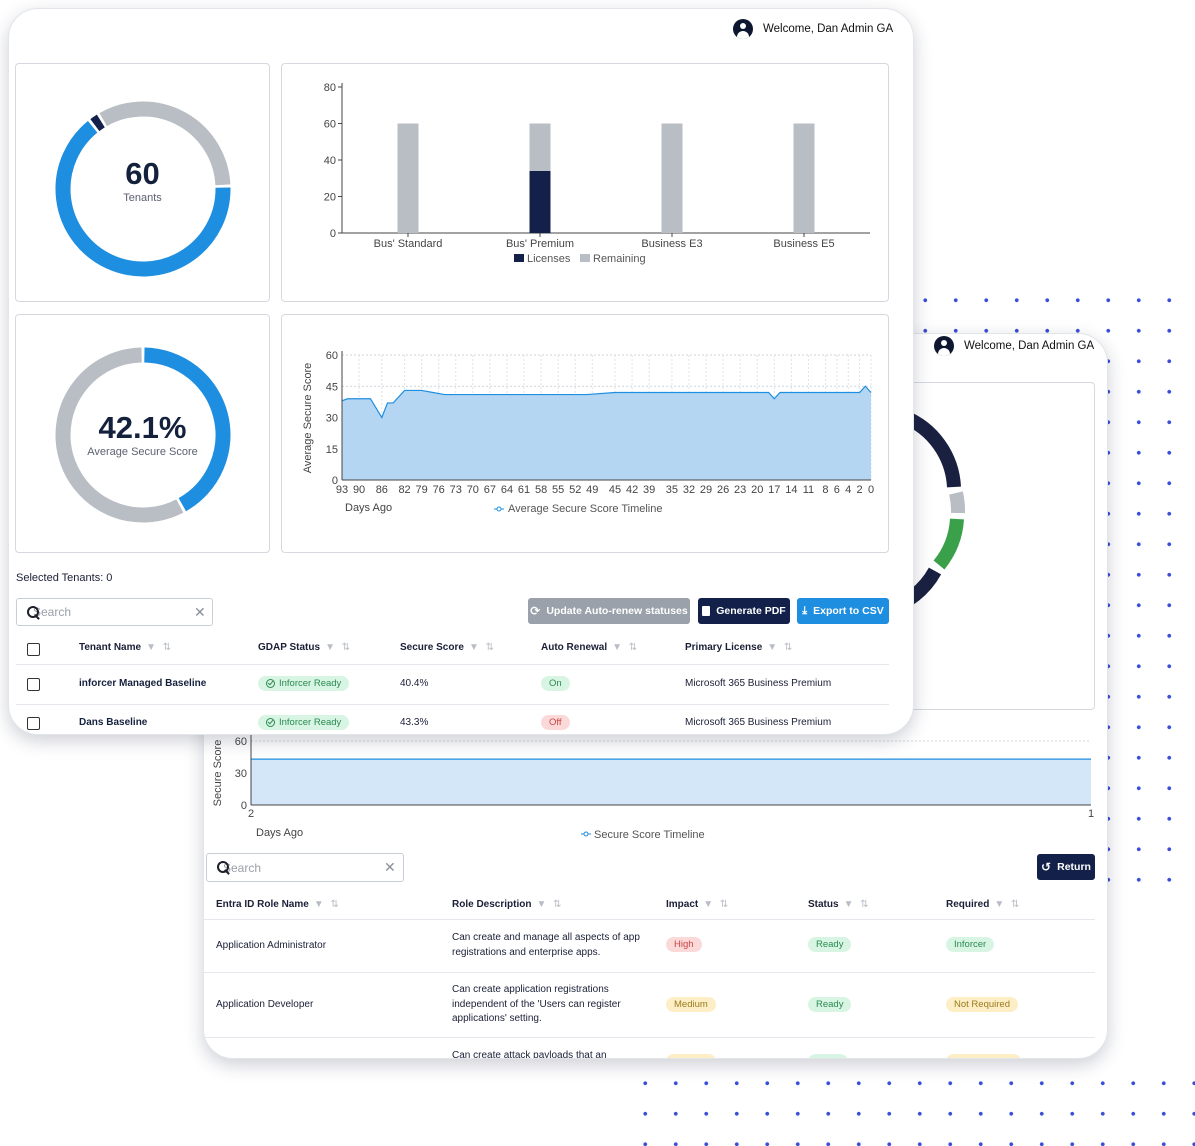  What do you see at coordinates (300, 867) in the screenshot?
I see `role-search-input` at bounding box center [300, 867].